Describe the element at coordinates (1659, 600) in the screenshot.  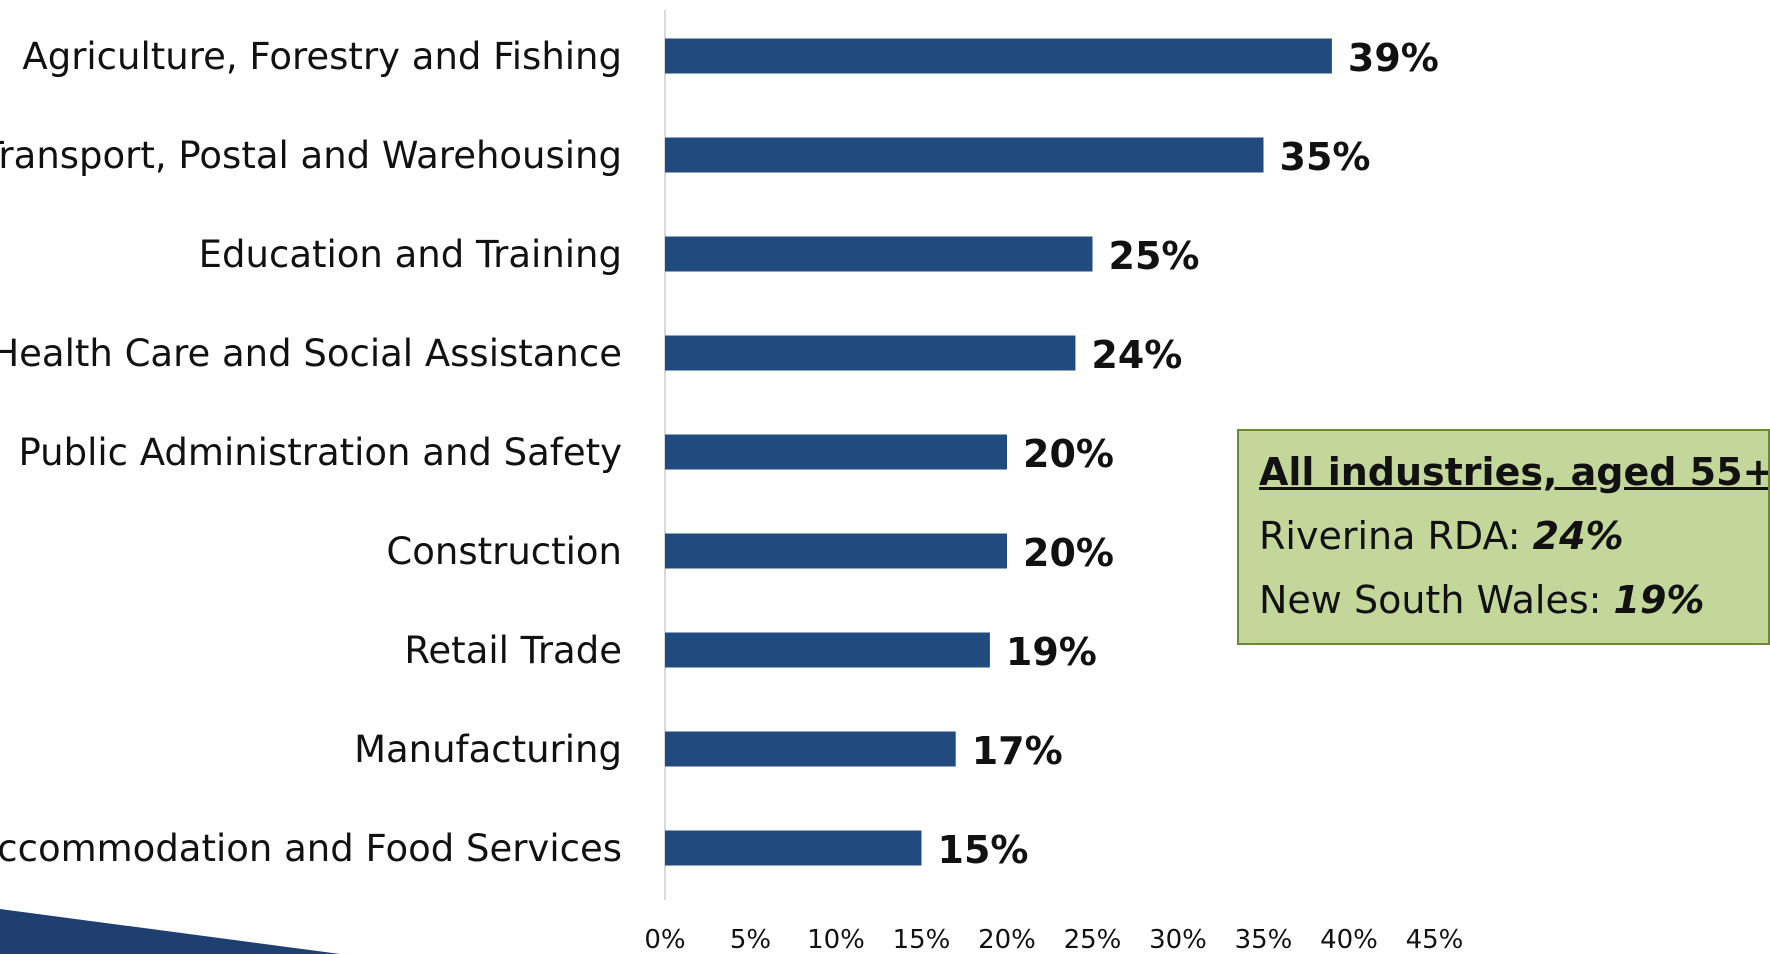
I see `callout-row-value: 19%` at that location.